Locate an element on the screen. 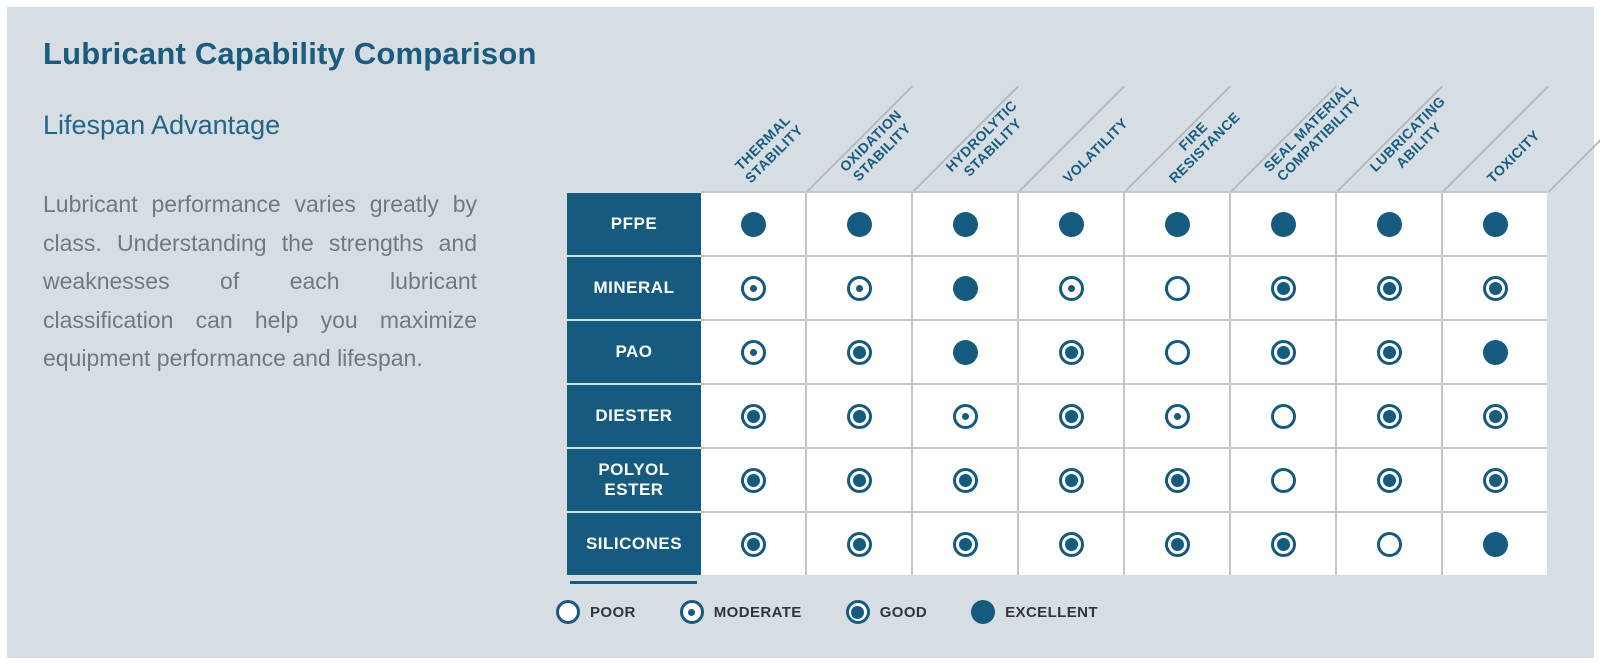 The width and height of the screenshot is (1600, 665). cell-polyol-ester-thermal-stability is located at coordinates (753, 480).